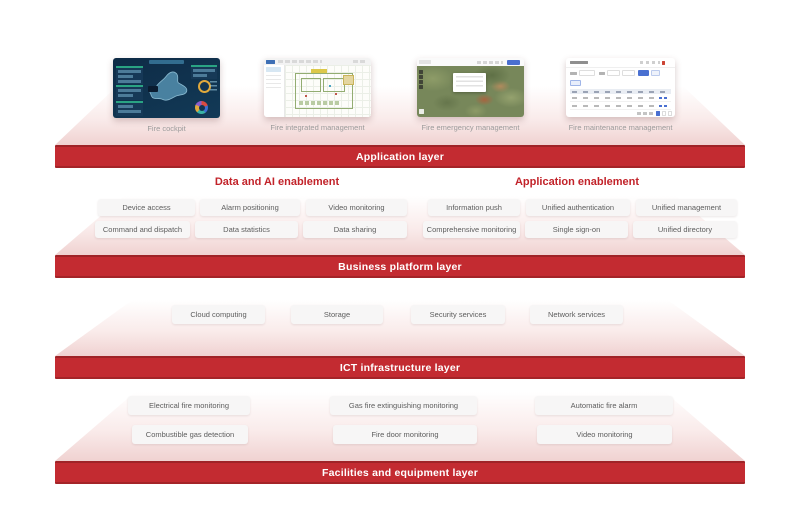  What do you see at coordinates (189, 405) in the screenshot?
I see `system-pill-electrical-fire-monitoring: Electrical fire monitoring` at bounding box center [189, 405].